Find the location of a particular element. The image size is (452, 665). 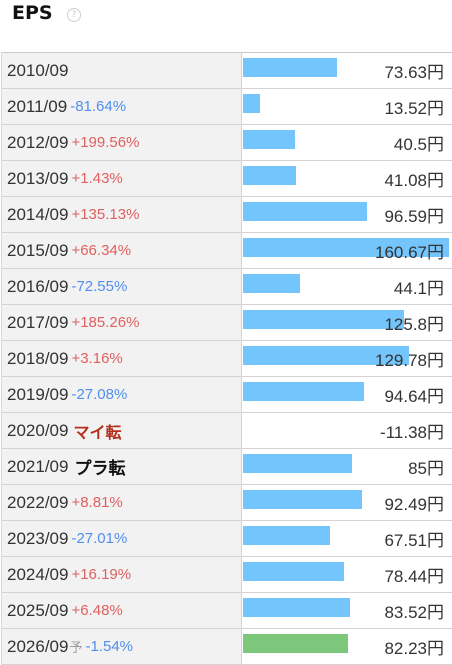

eps-value-cell: 83.52円 is located at coordinates (347, 610).